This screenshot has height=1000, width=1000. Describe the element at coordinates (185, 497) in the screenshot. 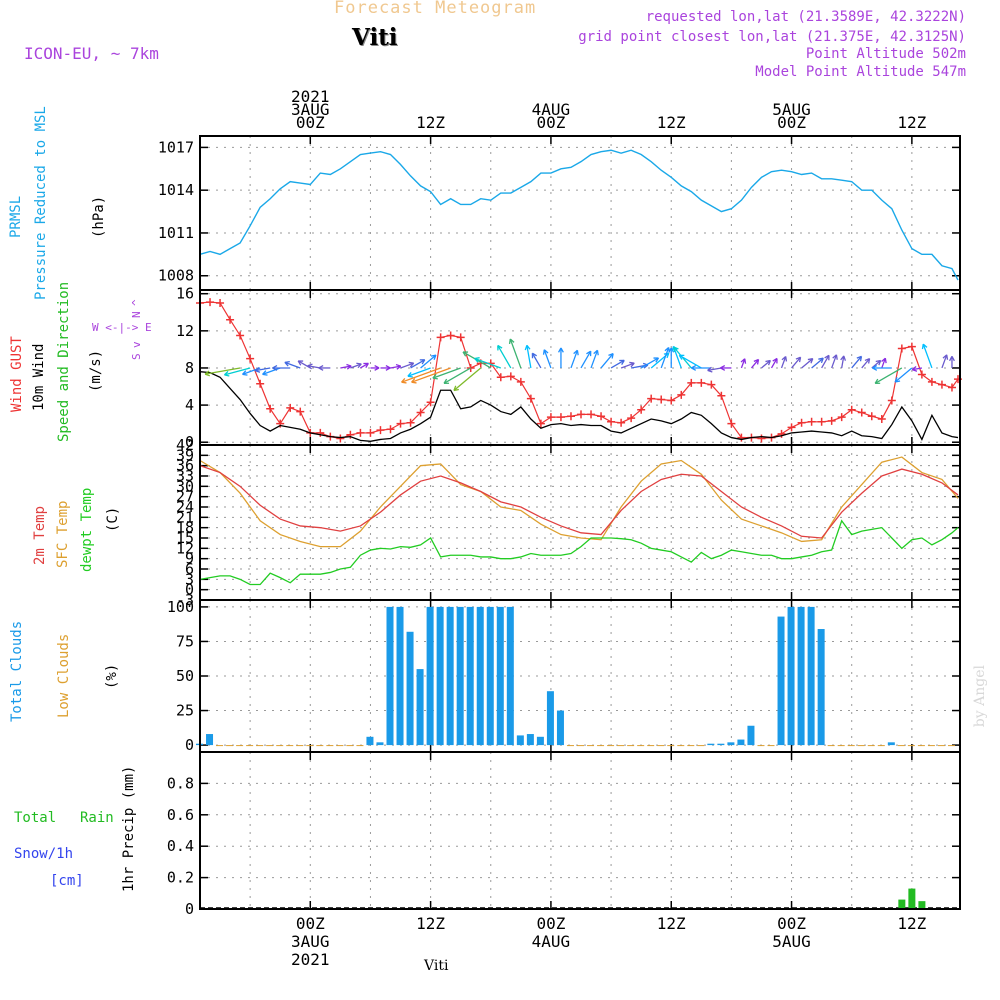

I see `y-tick-label: 27` at that location.